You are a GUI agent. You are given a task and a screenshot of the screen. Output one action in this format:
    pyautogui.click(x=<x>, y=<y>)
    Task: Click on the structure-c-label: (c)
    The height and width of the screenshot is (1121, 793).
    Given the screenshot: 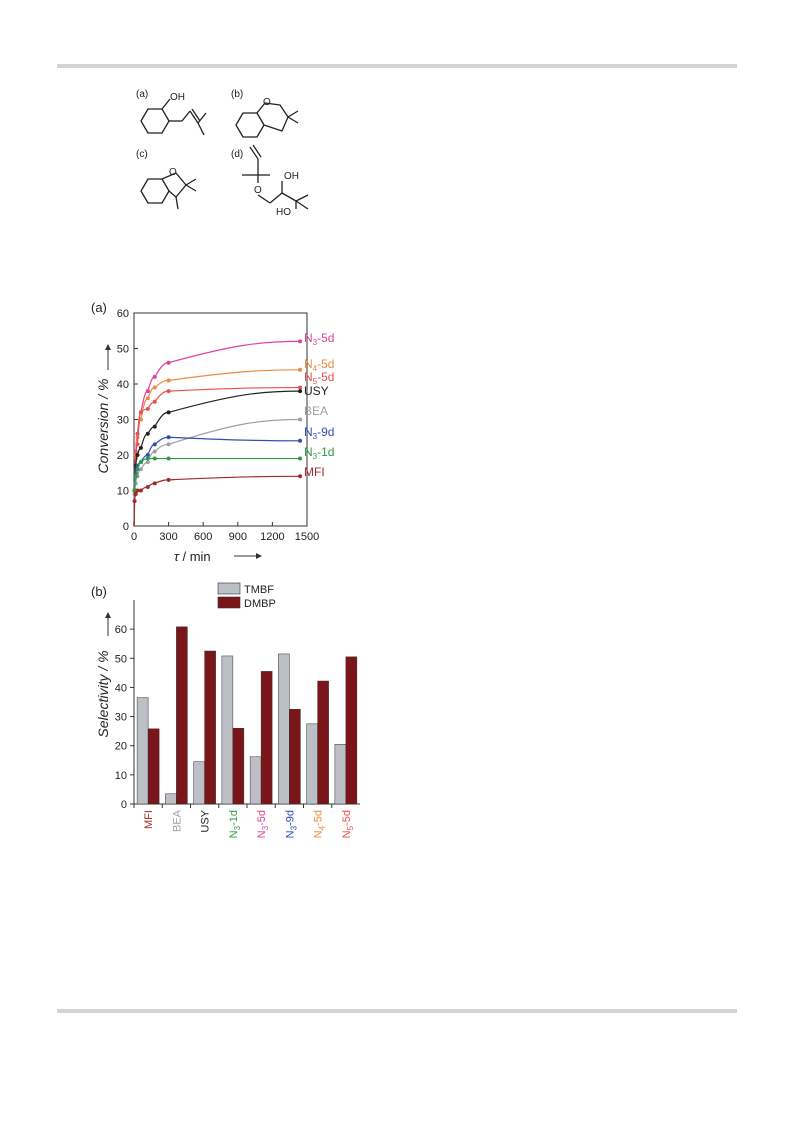 What is the action you would take?
    pyautogui.click(x=142, y=154)
    